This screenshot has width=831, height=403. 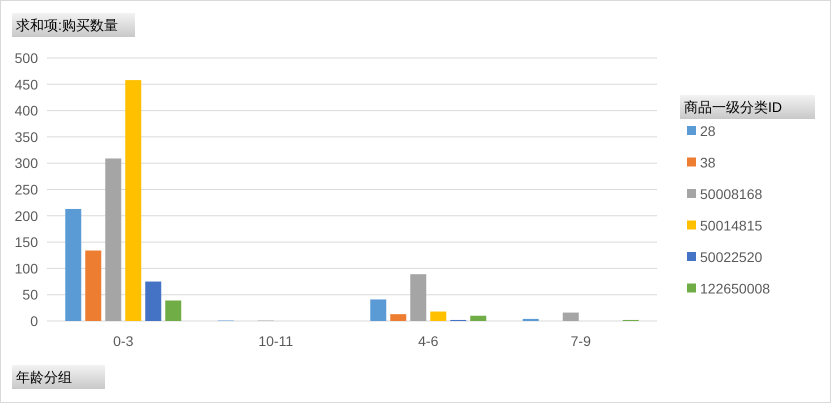 What do you see at coordinates (123, 341) in the screenshot?
I see `x-tick-label: 0-3` at bounding box center [123, 341].